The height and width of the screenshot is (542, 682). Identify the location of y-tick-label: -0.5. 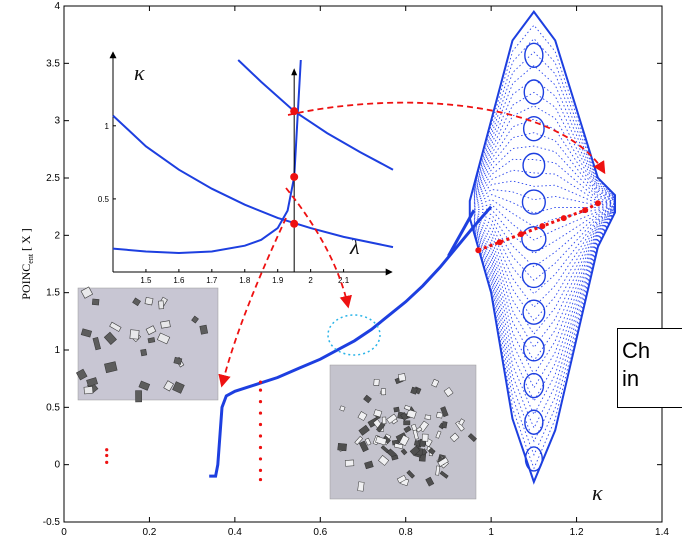
(52, 522).